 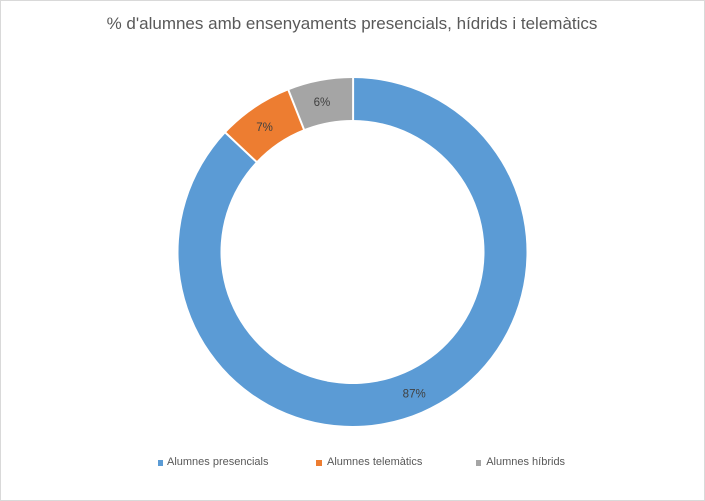 What do you see at coordinates (322, 103) in the screenshot?
I see `svg-text: 6%` at bounding box center [322, 103].